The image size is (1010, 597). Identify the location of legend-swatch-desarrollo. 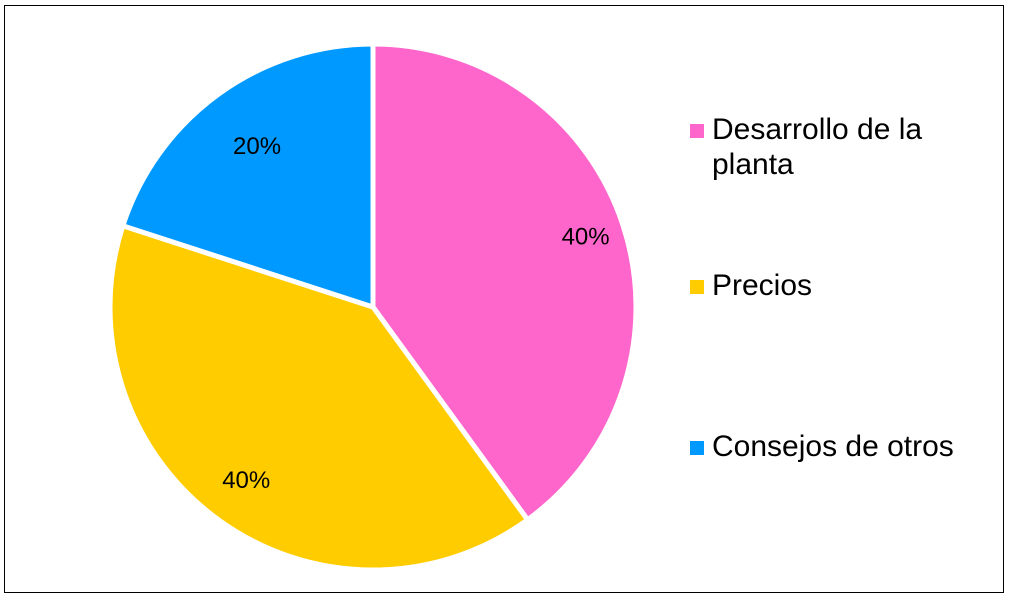
(697, 131).